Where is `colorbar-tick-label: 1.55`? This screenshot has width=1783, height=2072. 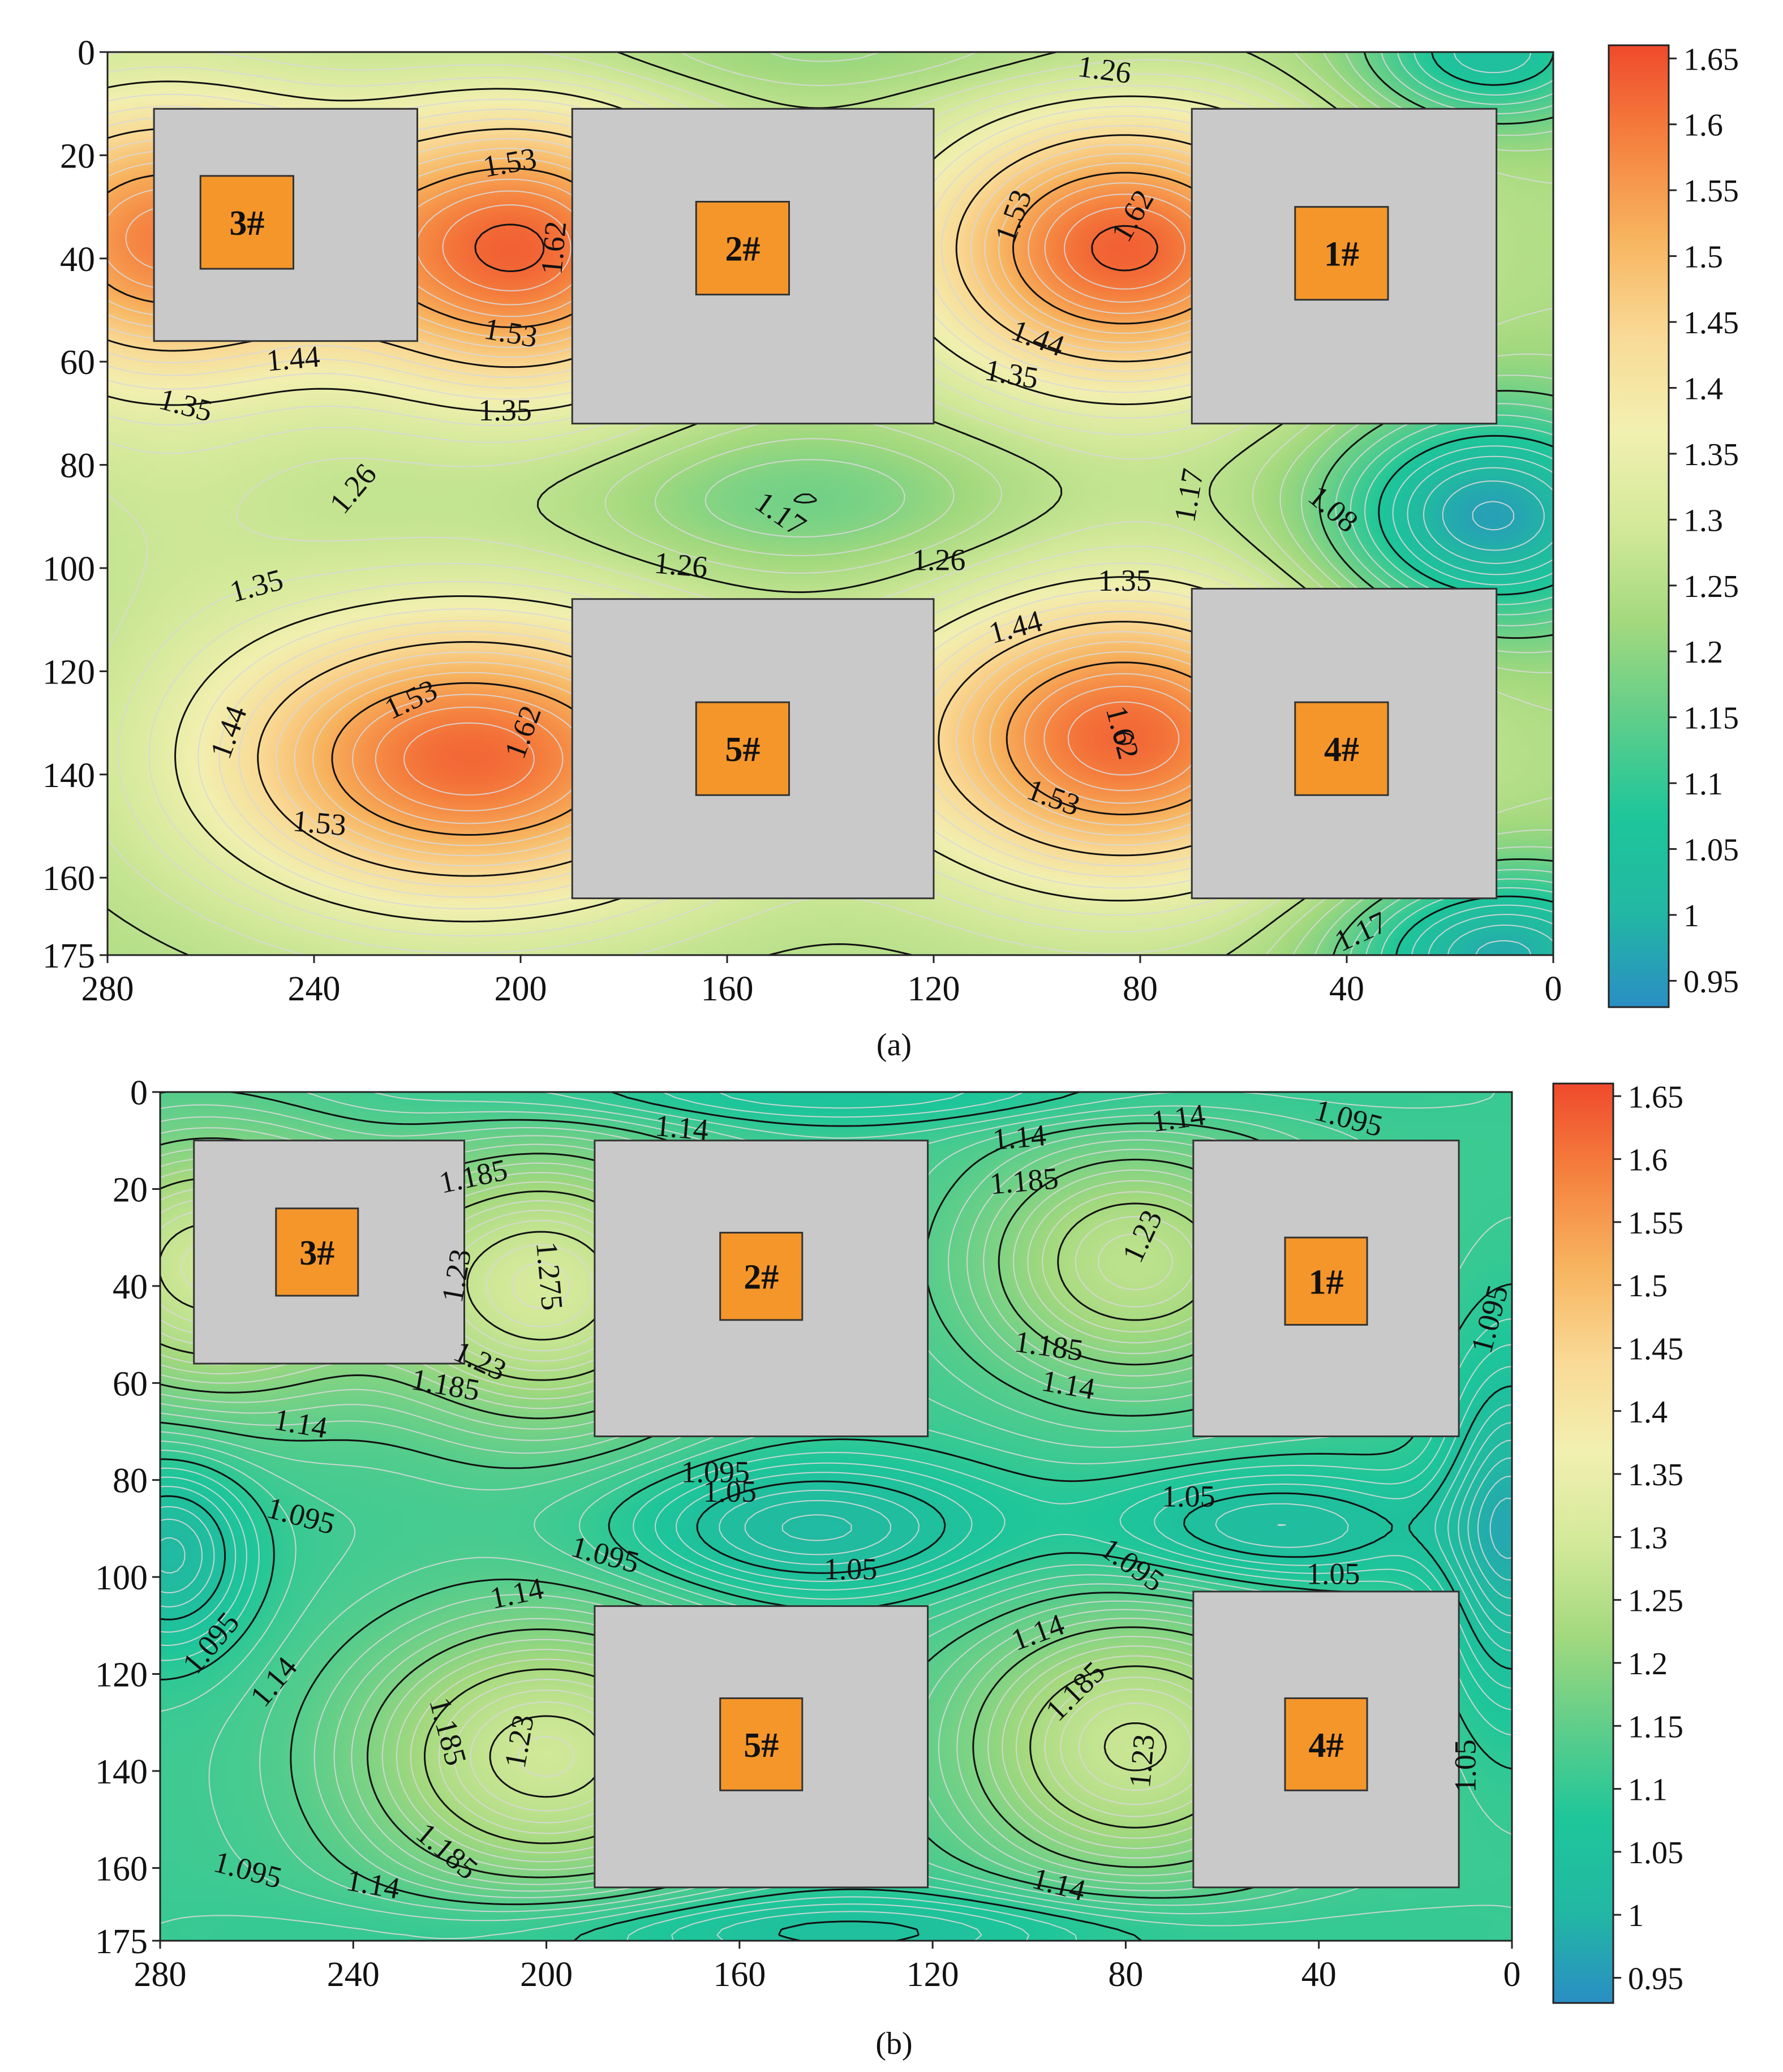 colorbar-tick-label: 1.55 is located at coordinates (1711, 191).